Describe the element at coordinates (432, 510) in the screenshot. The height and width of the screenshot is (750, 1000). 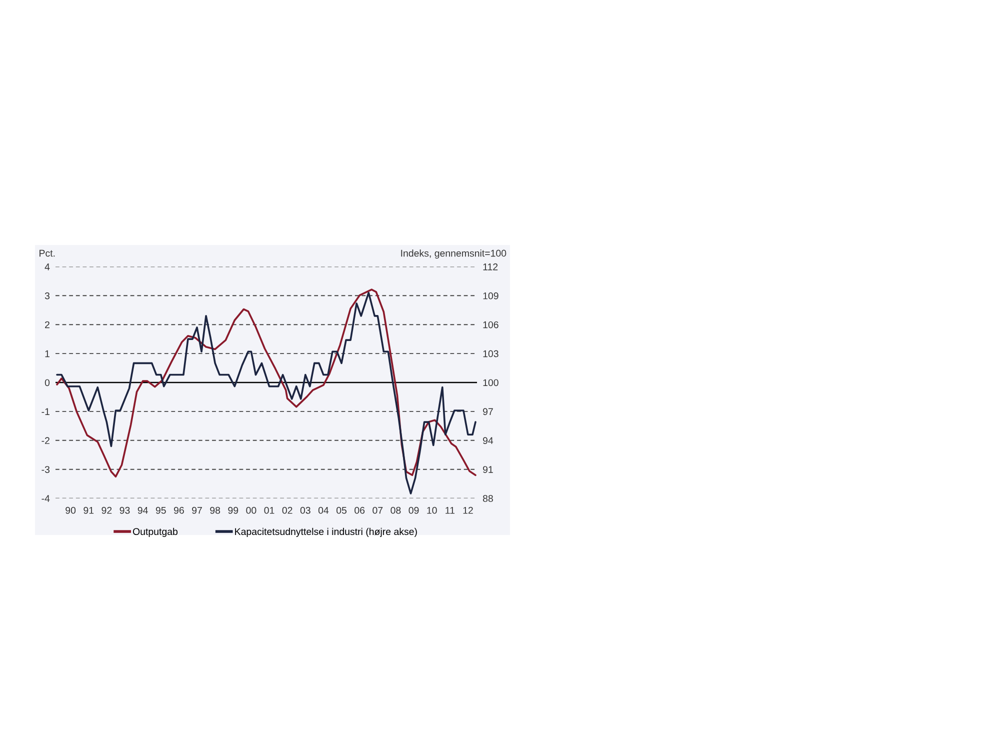
I see `x-tick-label: 10` at that location.